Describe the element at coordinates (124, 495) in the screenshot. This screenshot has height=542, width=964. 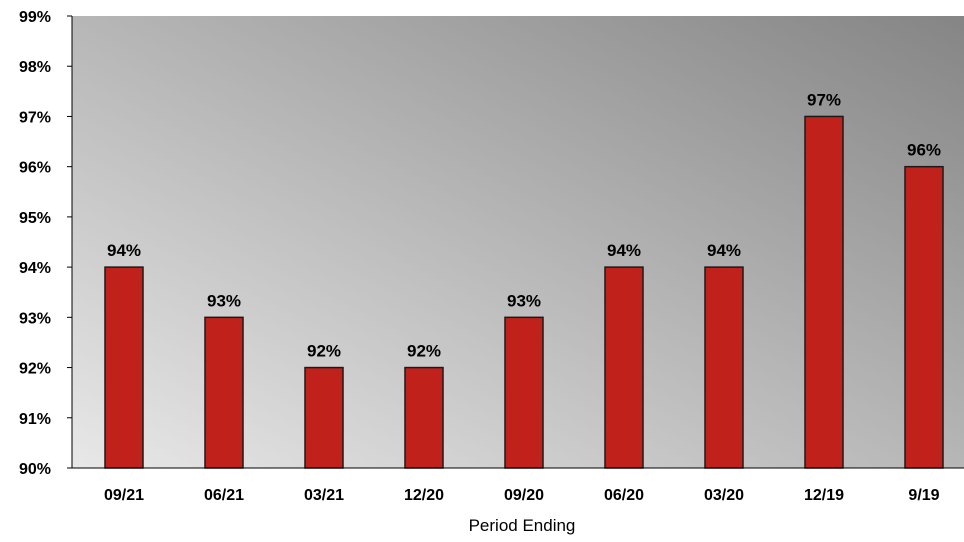
I see `x-tick-label: 09/21` at that location.